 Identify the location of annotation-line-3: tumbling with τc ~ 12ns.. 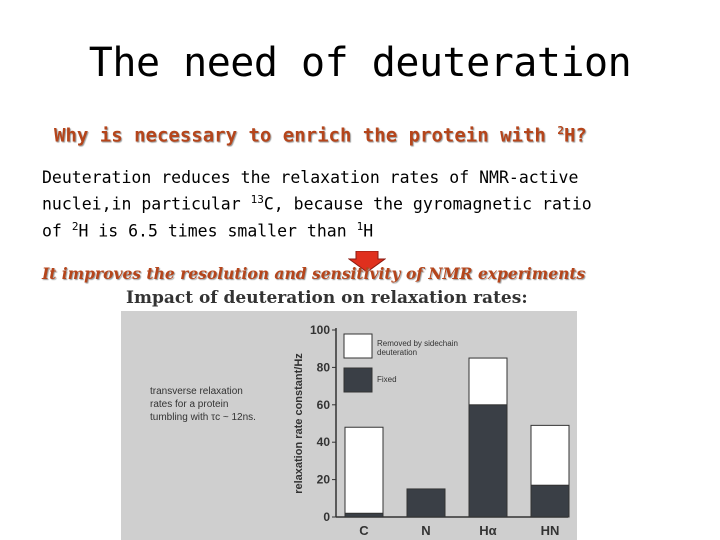
(203, 417).